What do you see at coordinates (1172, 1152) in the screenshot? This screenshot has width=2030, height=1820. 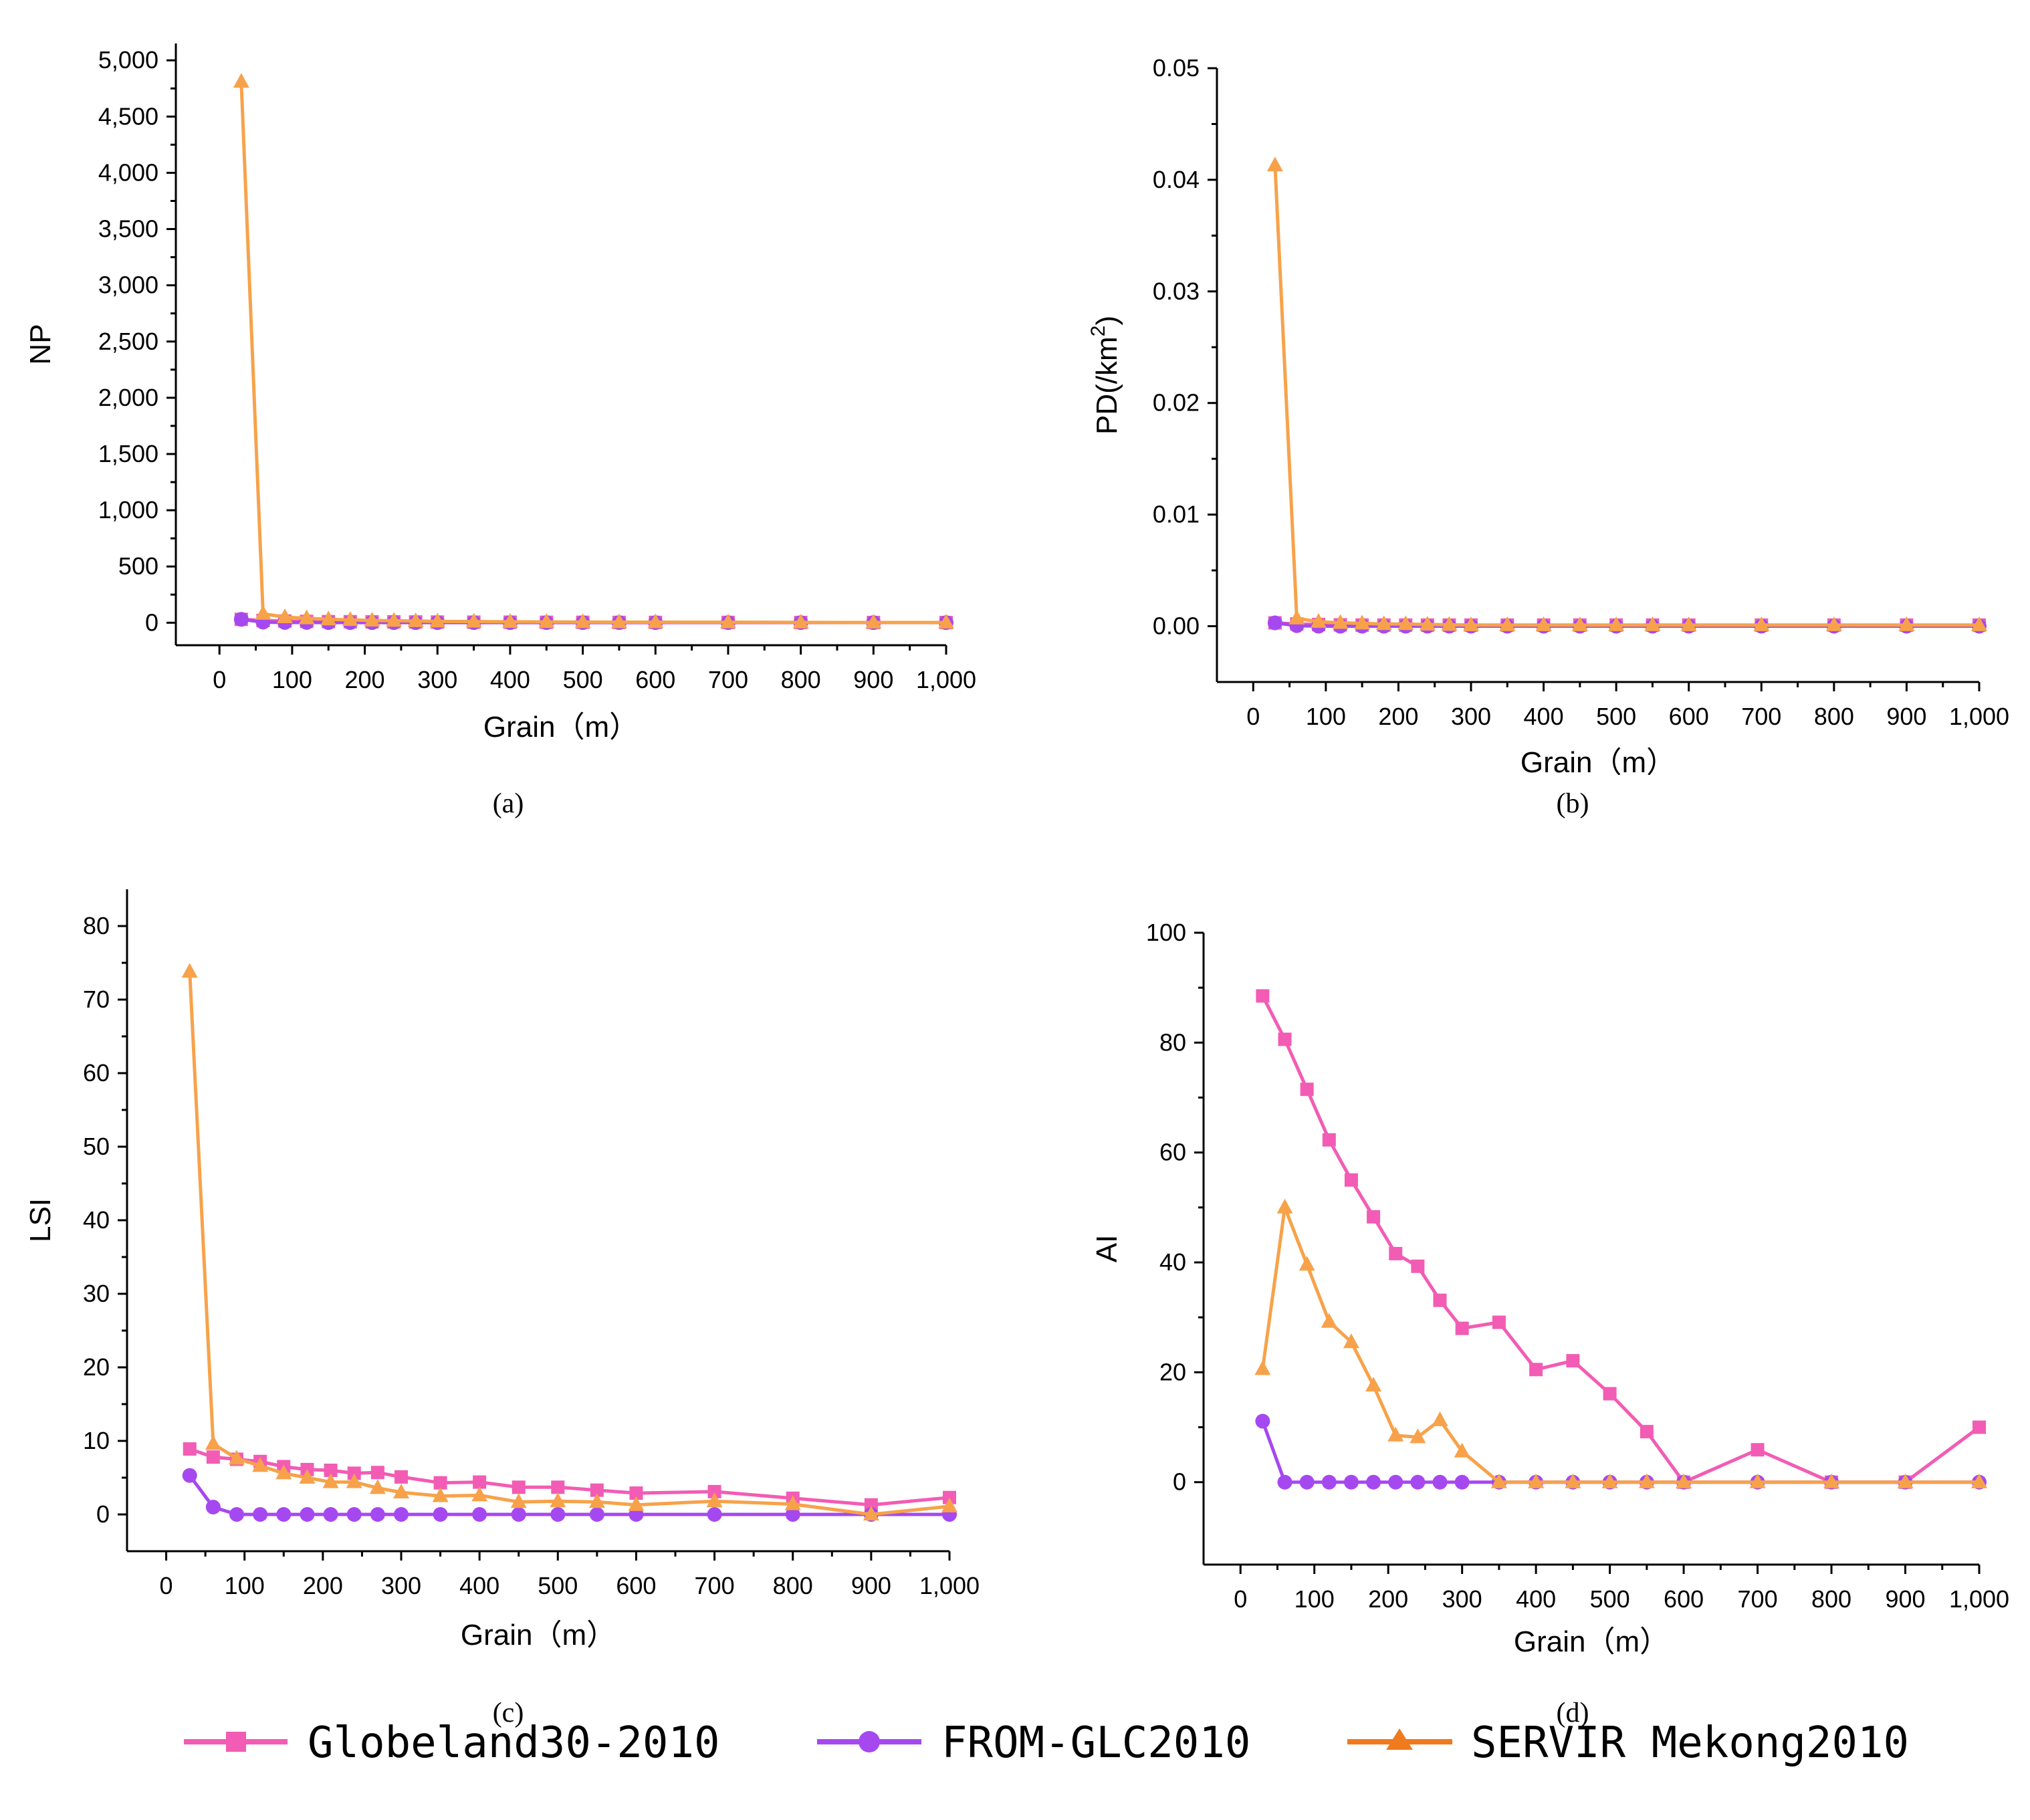 I see `y-tick-label: 60` at bounding box center [1172, 1152].